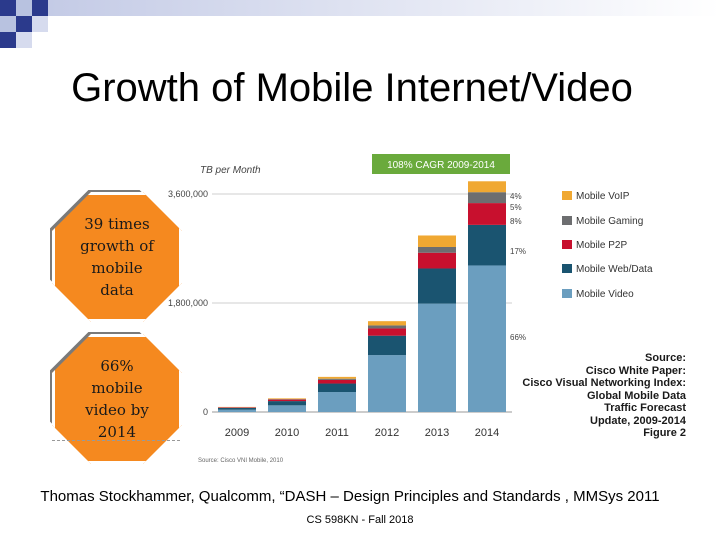  Describe the element at coordinates (360, 520) in the screenshot. I see `slide-footer: CS 598KN - Fall 2018` at that location.